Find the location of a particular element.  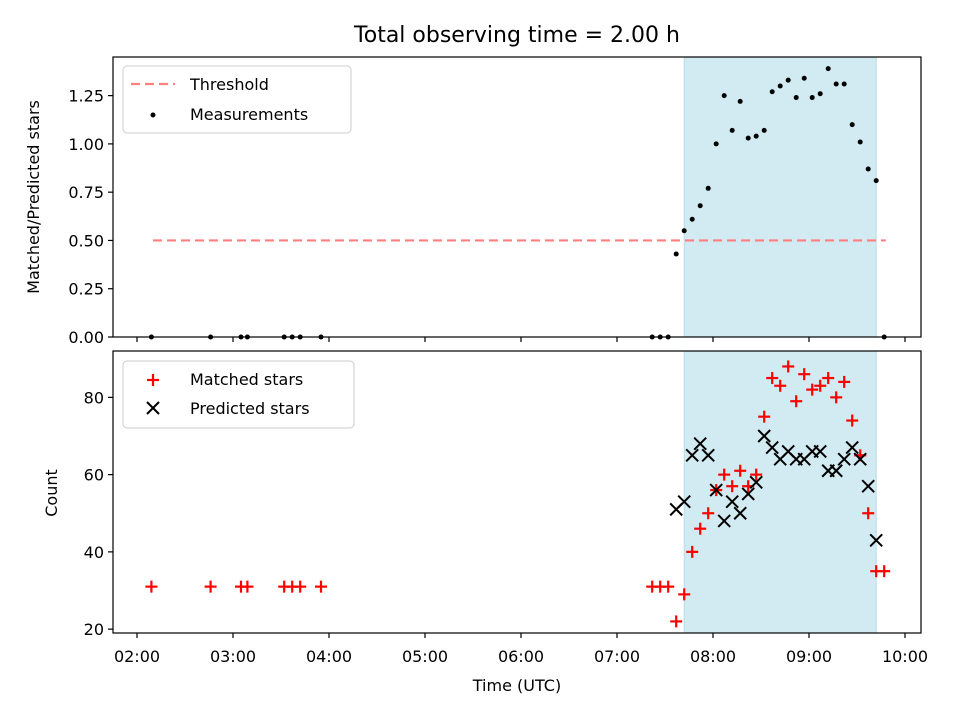

x-tick-label: 04:00 is located at coordinates (329, 656).